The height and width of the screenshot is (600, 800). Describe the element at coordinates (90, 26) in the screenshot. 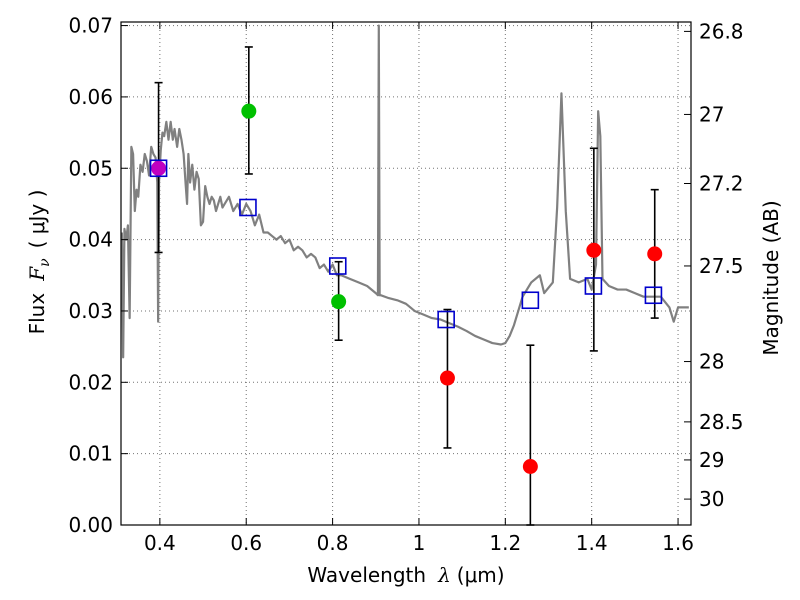

I see `y-tick-label: 0.07` at that location.